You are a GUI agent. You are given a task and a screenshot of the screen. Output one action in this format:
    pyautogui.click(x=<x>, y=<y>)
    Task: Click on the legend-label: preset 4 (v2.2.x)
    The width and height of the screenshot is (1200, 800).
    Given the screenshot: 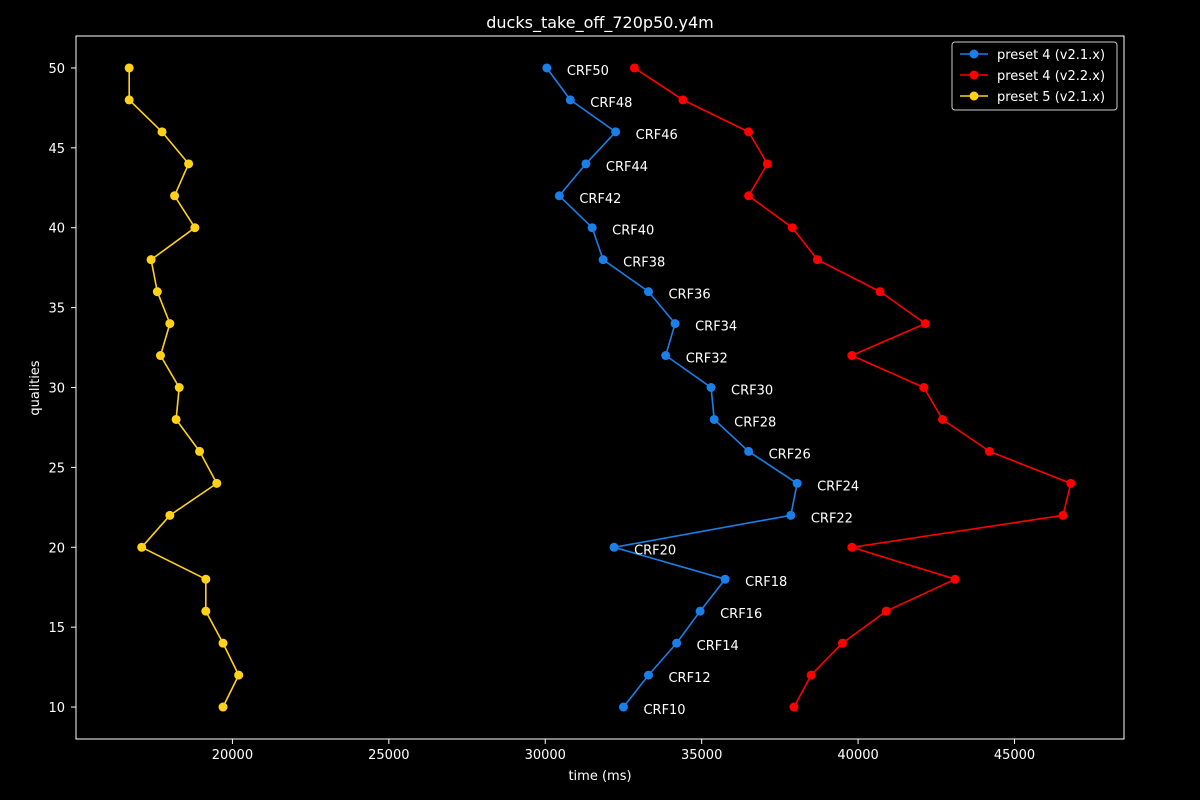 What is the action you would take?
    pyautogui.click(x=1051, y=76)
    